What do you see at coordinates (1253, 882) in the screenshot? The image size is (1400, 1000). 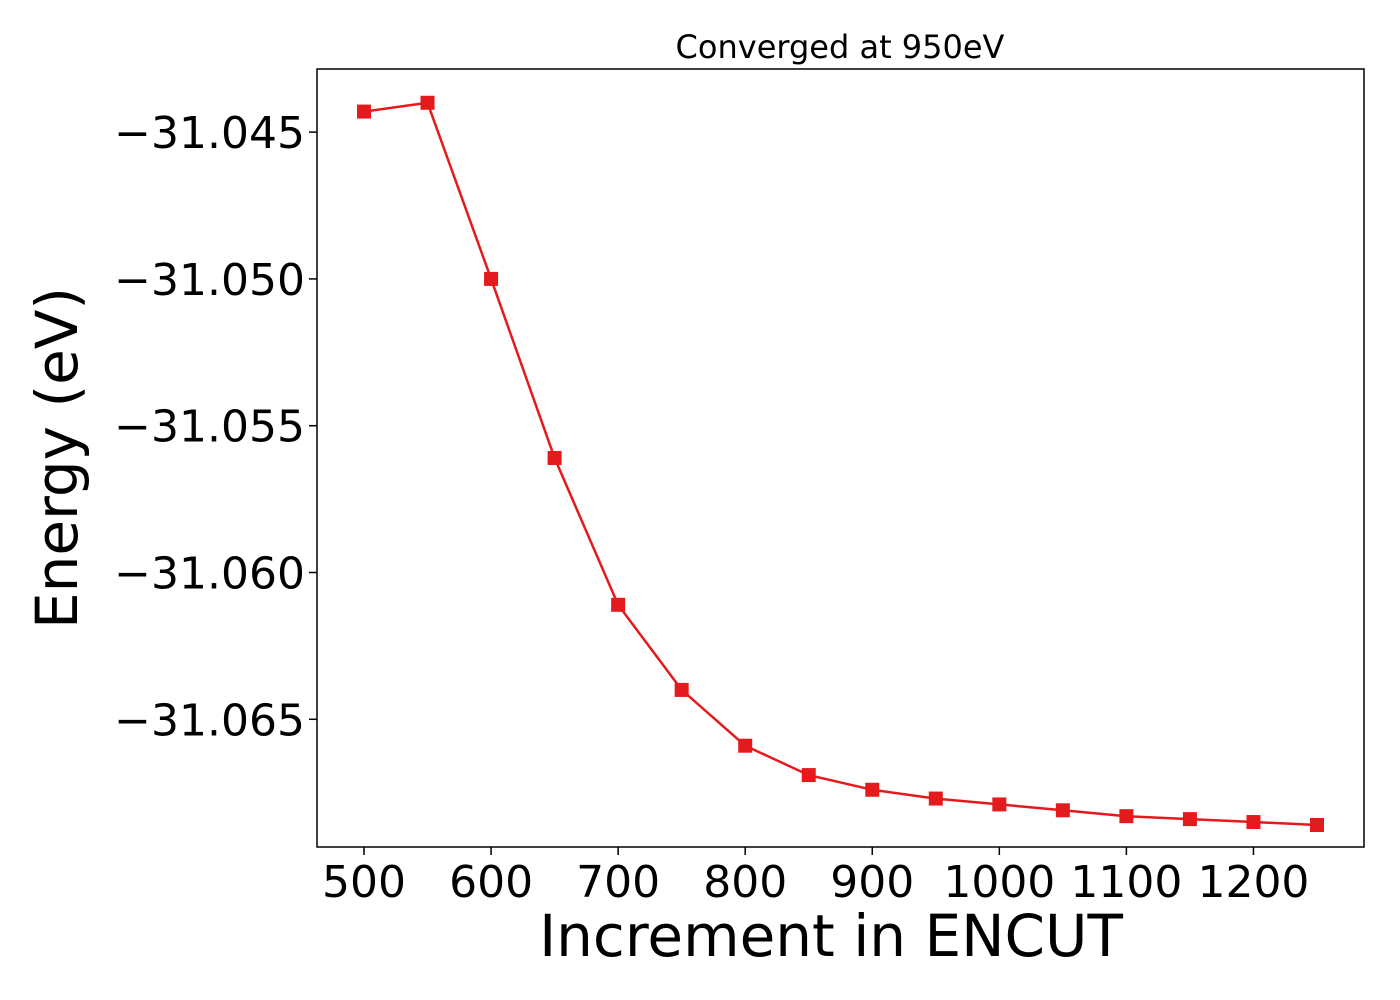 I see `x-tick-label: 1200` at bounding box center [1253, 882].